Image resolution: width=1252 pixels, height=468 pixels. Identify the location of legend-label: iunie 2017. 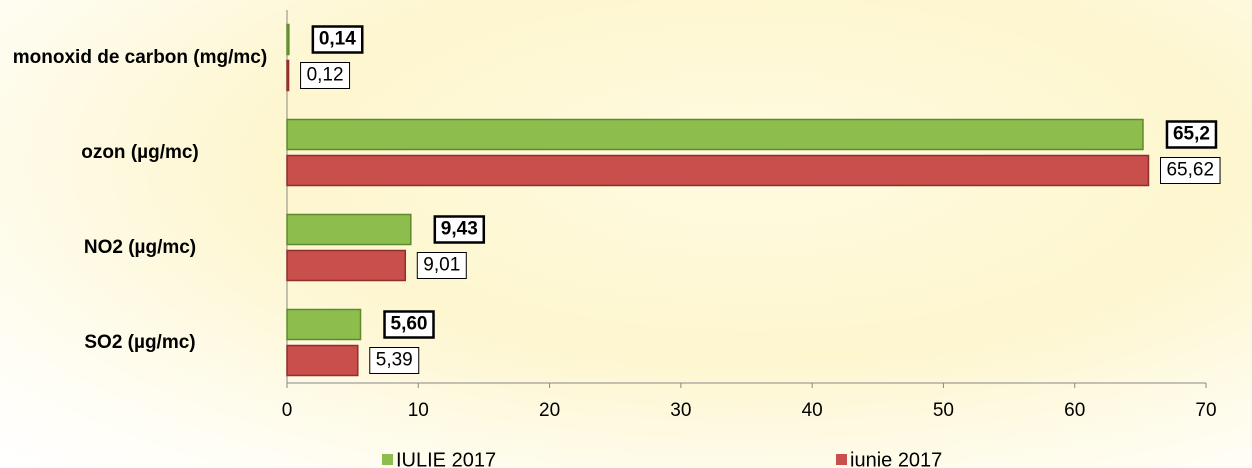
(896, 458).